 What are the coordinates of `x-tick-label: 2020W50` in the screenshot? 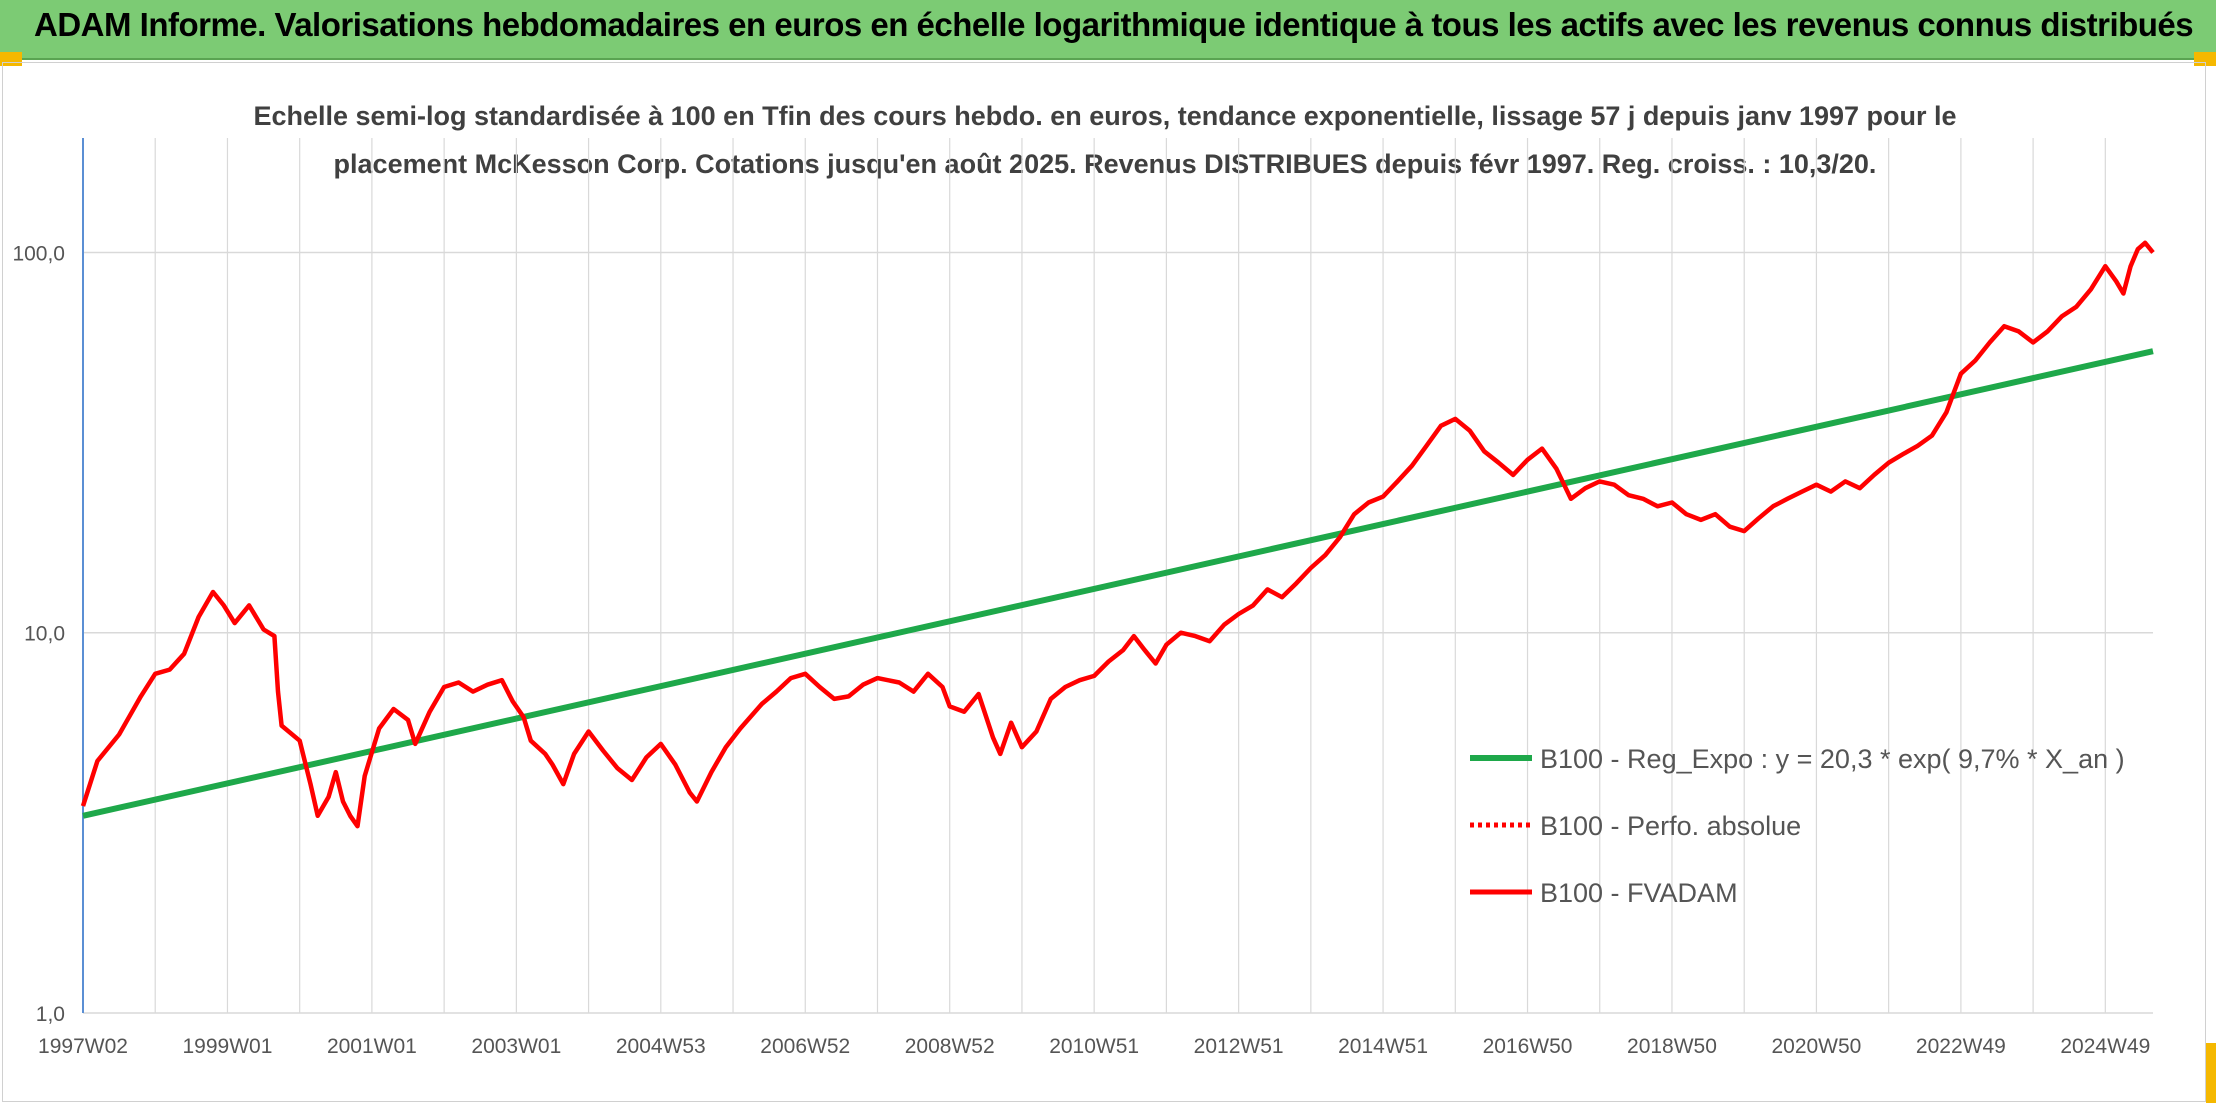 It's located at (1816, 1046).